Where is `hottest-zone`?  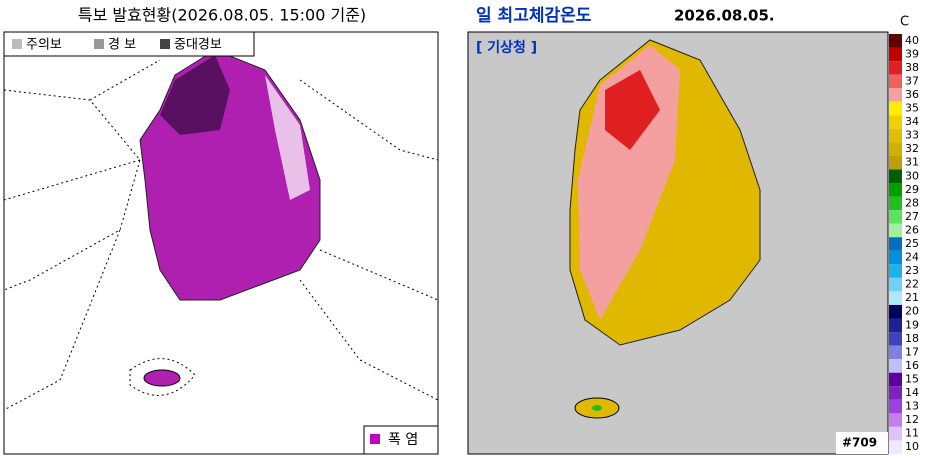 hottest-zone is located at coordinates (632, 110).